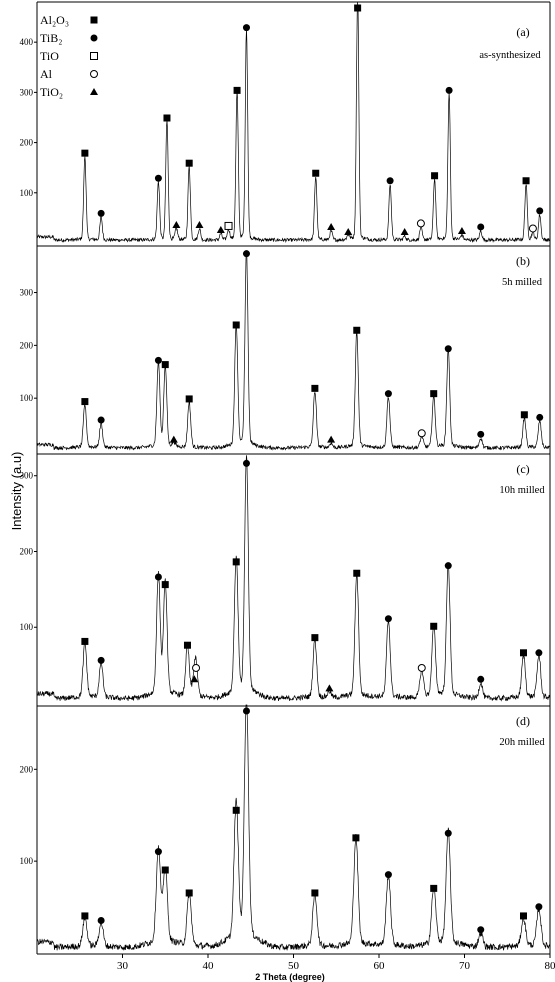  I want to click on y-tick-label-c-300: 300, so click(27, 476).